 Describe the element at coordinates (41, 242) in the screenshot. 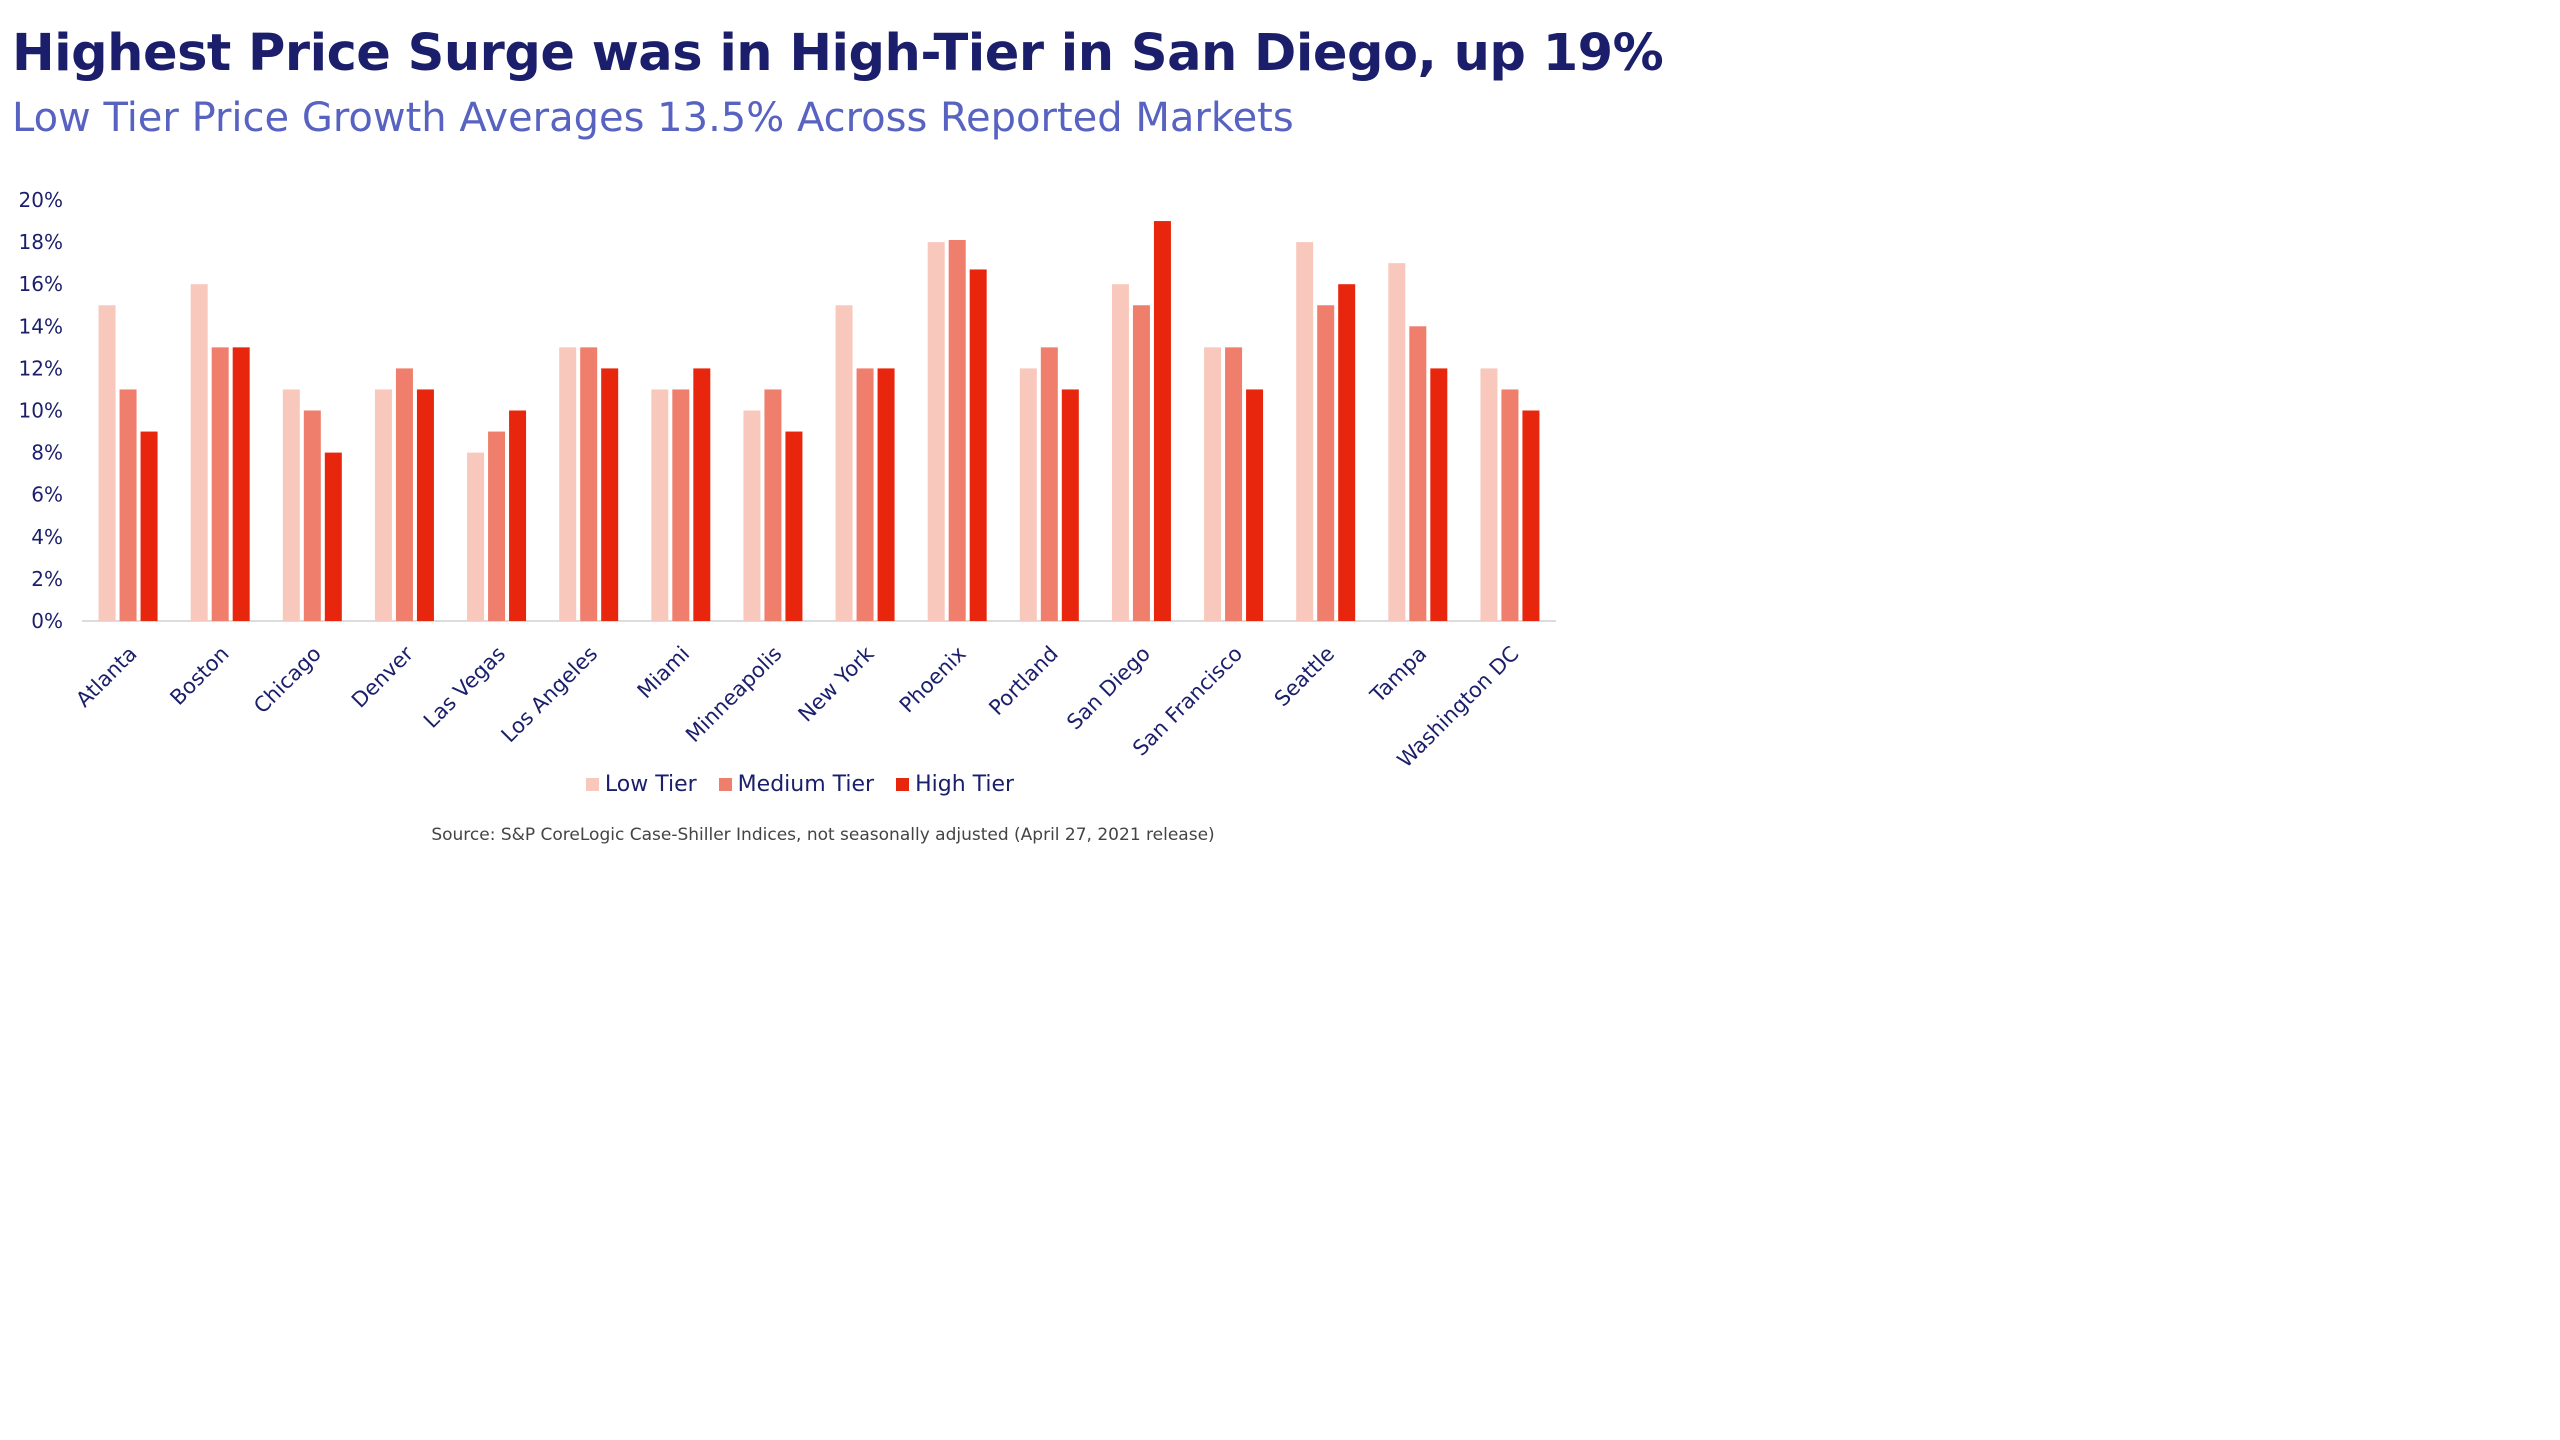

I see `y-tick-label: 18%` at that location.